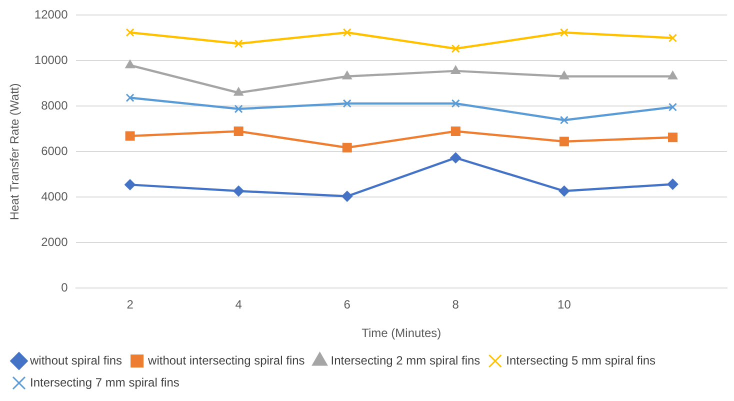  I want to click on legend-label: without spiral fins, so click(75, 360).